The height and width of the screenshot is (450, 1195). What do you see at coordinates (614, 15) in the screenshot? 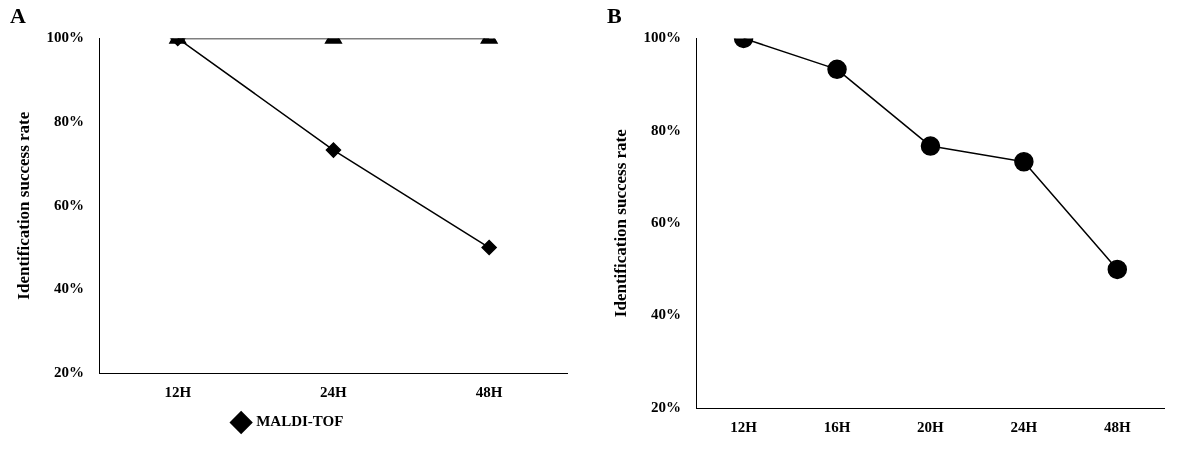
I see `chart-title: B` at bounding box center [614, 15].